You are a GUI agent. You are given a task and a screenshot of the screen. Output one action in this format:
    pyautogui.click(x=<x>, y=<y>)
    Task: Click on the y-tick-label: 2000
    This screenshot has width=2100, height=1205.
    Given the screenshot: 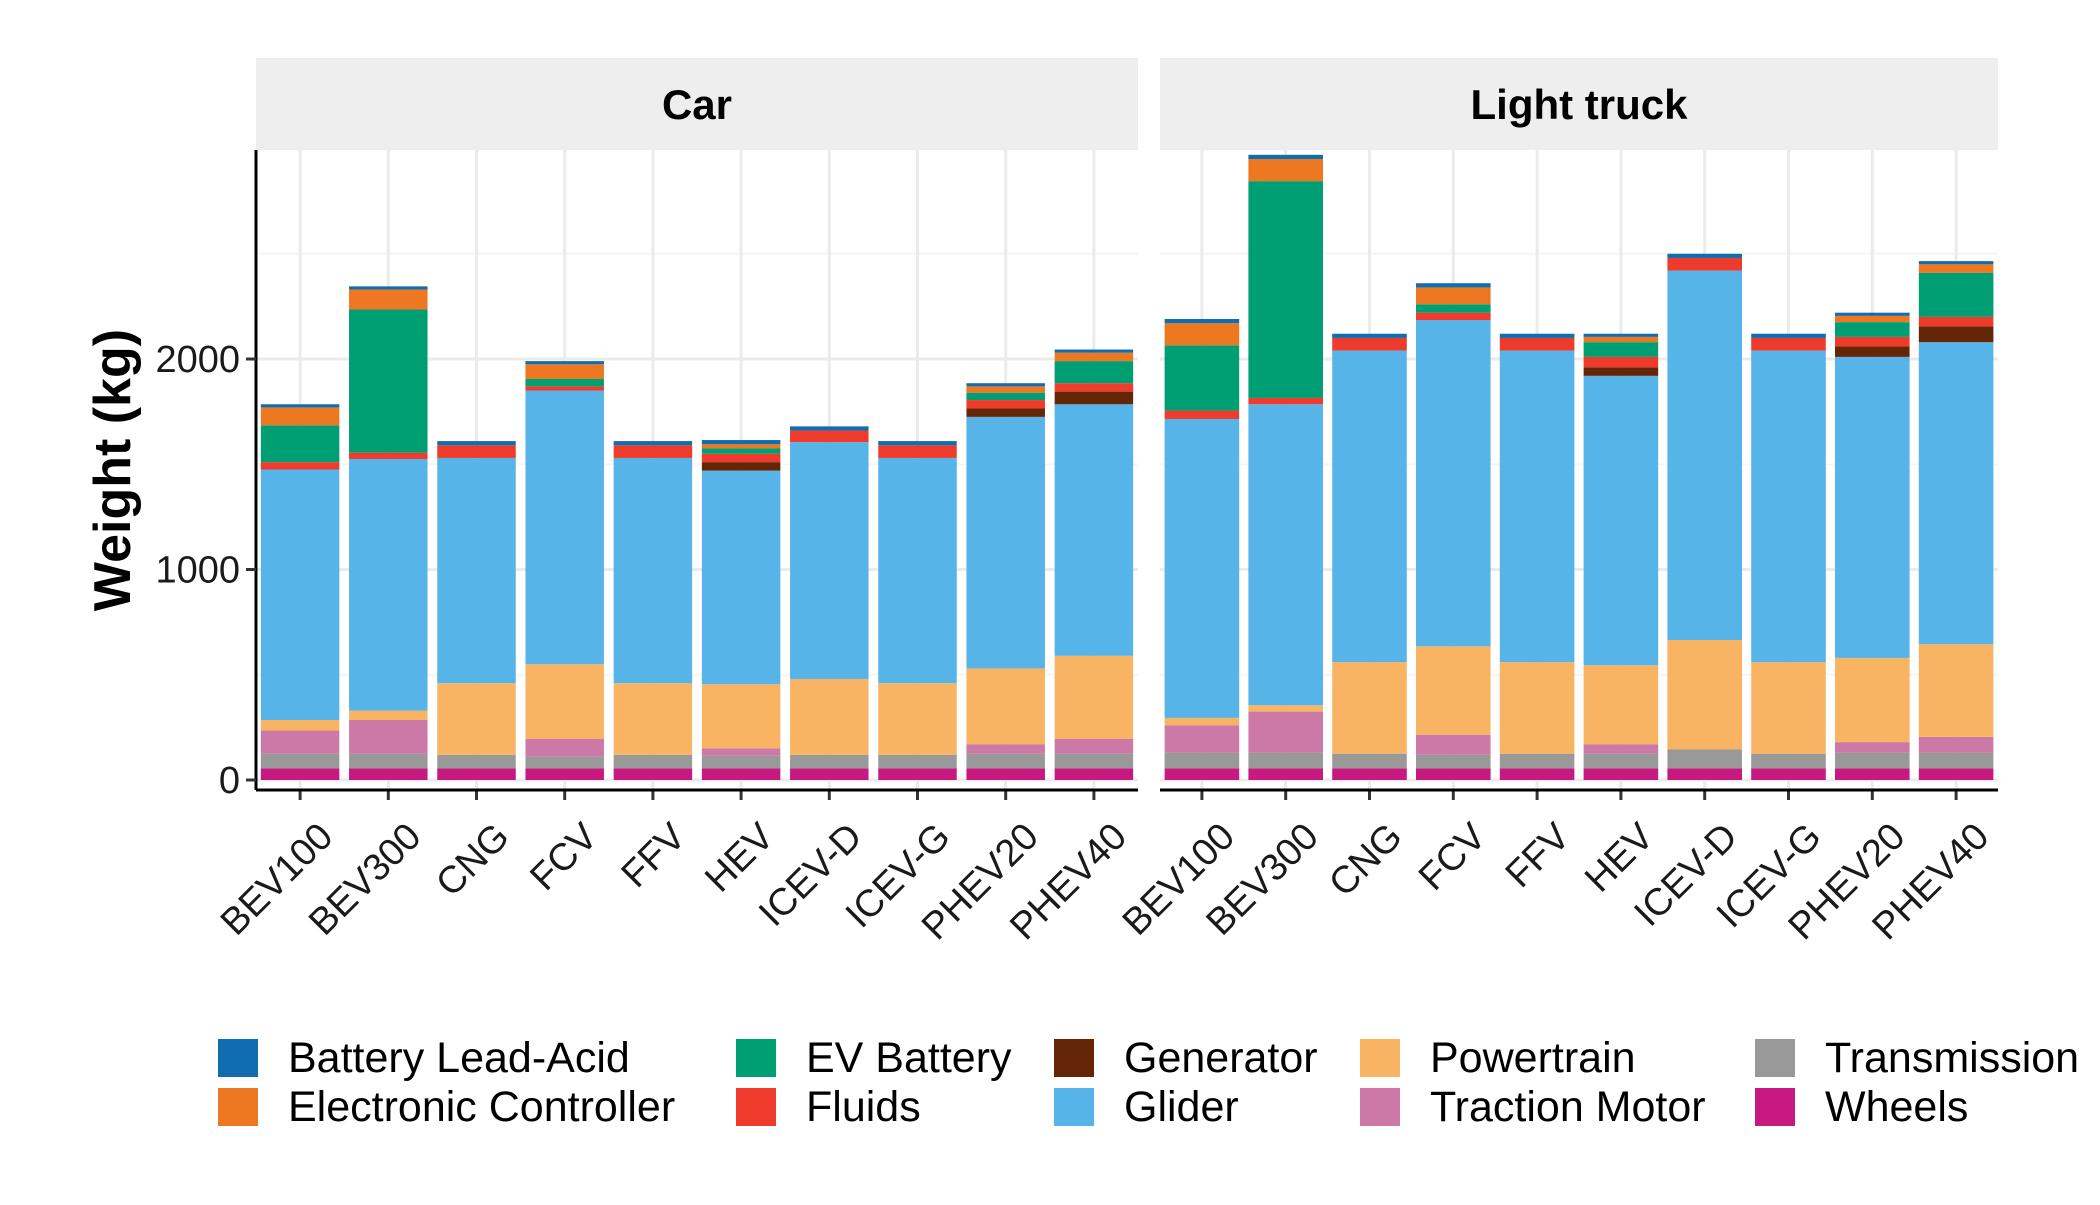 What is the action you would take?
    pyautogui.click(x=197, y=360)
    